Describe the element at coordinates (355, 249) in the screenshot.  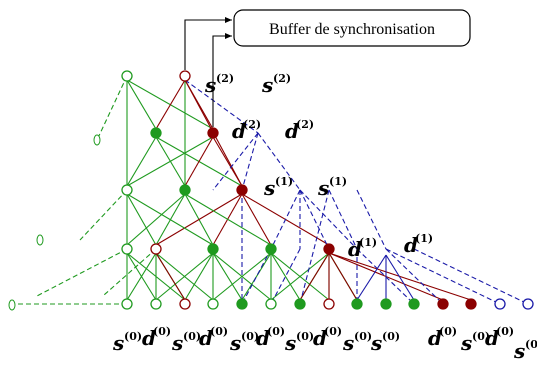
I see `level-label-letter: d` at that location.